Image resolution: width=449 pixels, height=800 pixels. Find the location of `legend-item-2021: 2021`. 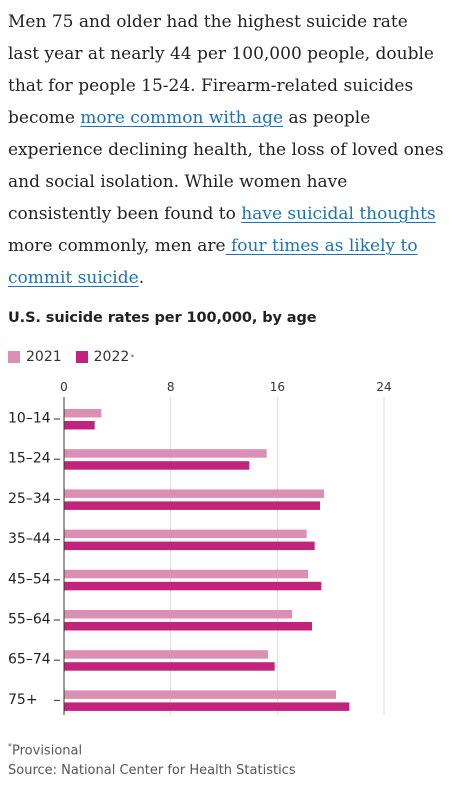

legend-item-2021: 2021 is located at coordinates (35, 357).